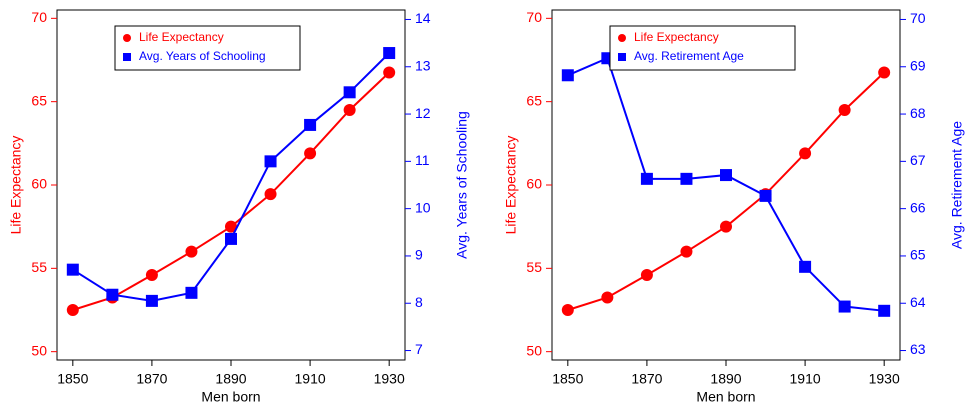  I want to click on legend-label: Avg. Years of Schooling, so click(202, 56).